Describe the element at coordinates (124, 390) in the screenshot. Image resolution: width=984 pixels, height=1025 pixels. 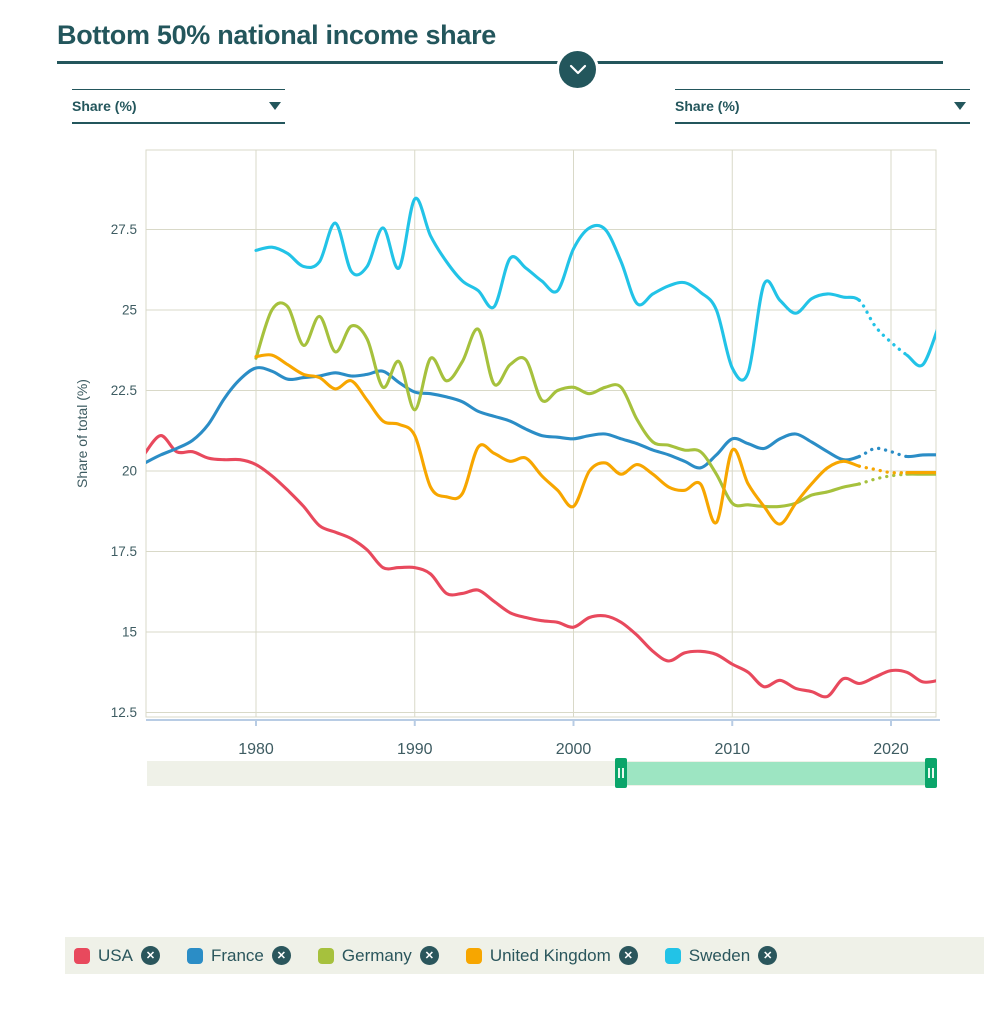
I see `y-axis-tick-label: 22.5` at that location.